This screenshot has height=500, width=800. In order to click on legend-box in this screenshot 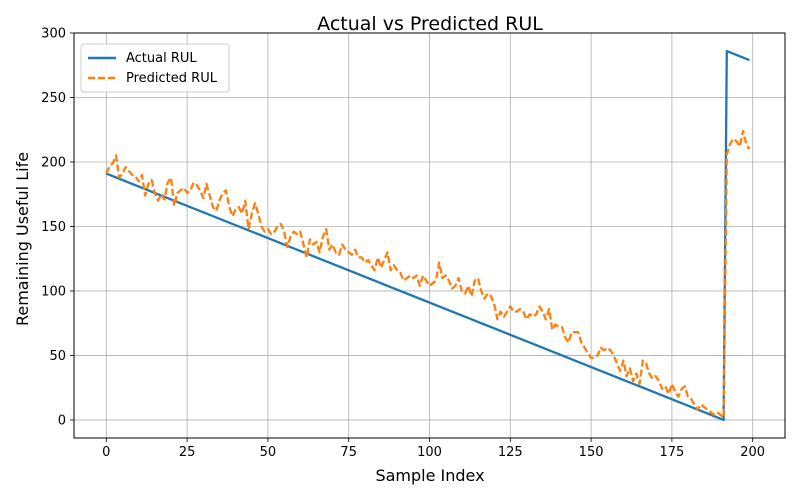, I will do `click(155, 68)`.